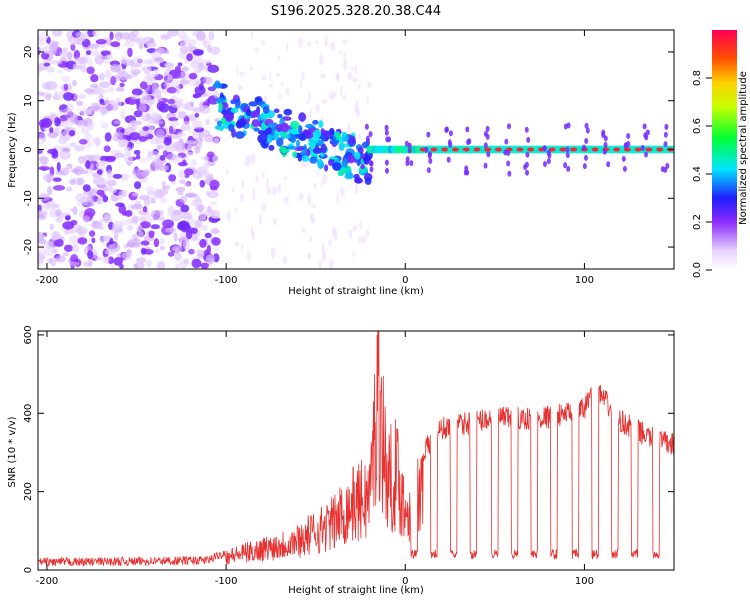 This screenshot has height=600, width=750. I want to click on spectrogram-x-label: Height of straight line (km), so click(356, 291).